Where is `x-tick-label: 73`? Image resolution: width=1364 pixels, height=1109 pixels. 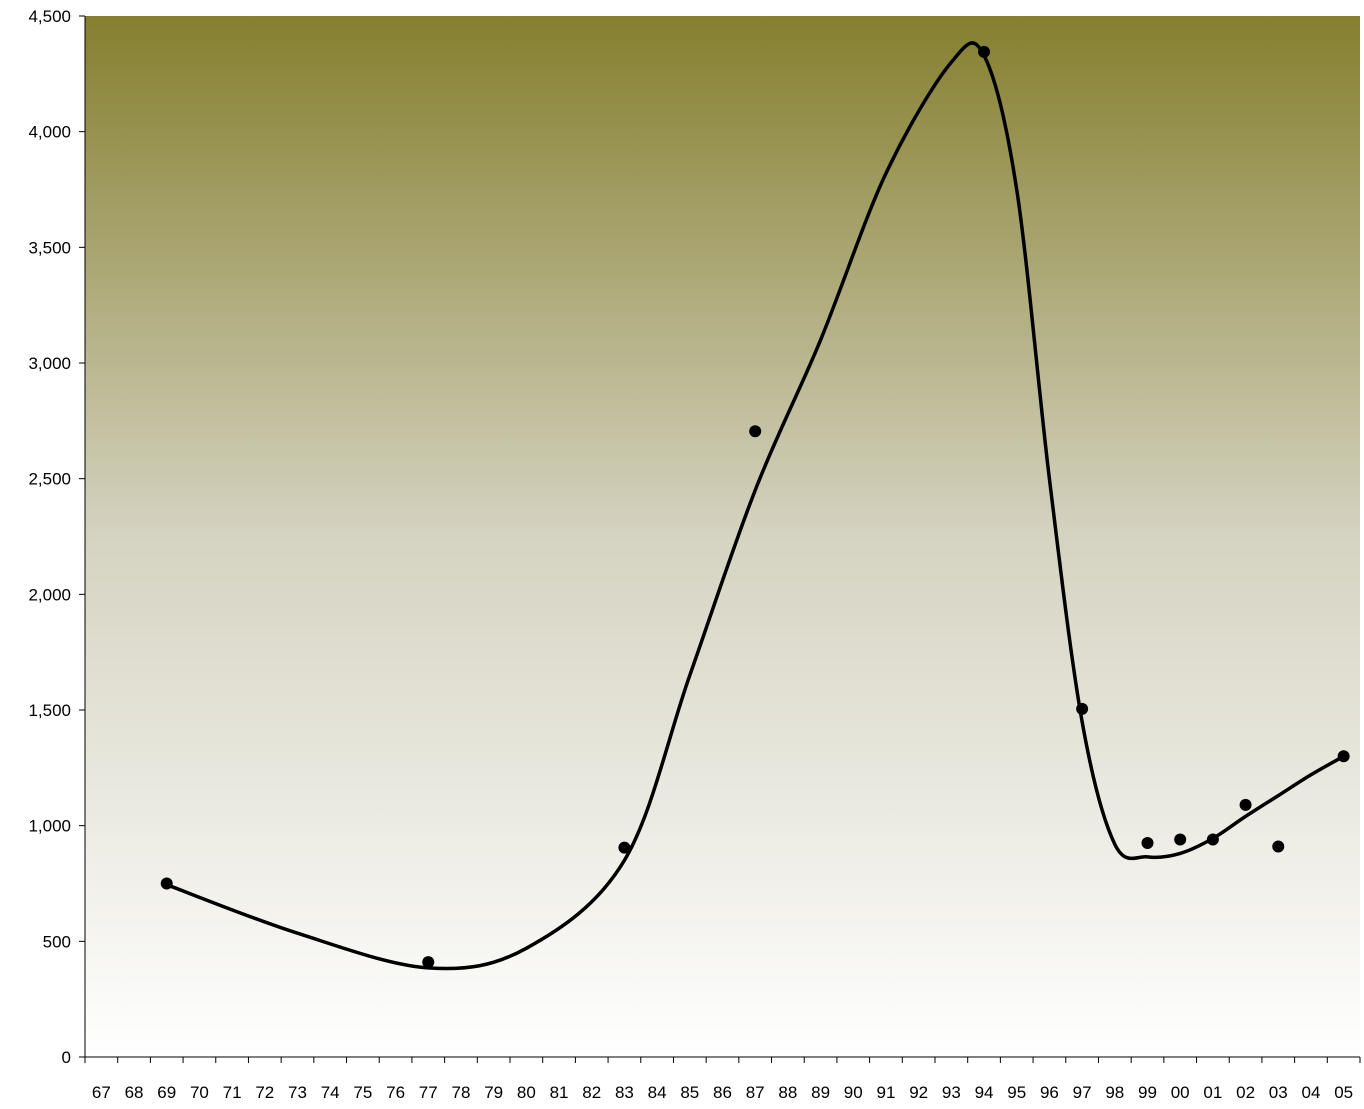
x-tick-label: 73 is located at coordinates (297, 1092).